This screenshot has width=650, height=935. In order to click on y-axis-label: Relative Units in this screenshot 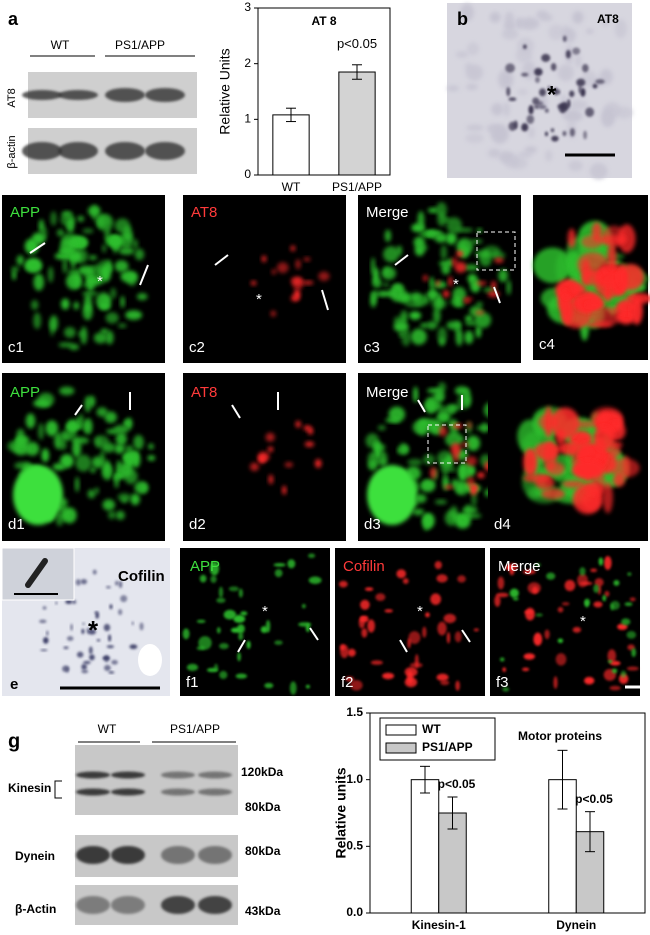, I will do `click(225, 91)`.